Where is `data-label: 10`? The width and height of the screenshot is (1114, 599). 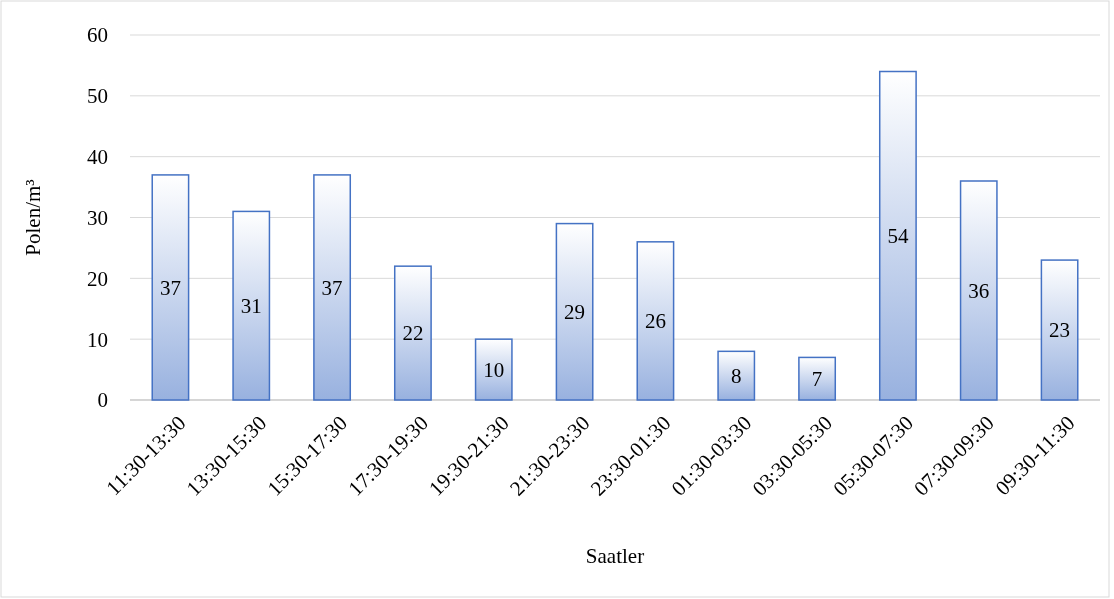
data-label: 10 is located at coordinates (494, 369).